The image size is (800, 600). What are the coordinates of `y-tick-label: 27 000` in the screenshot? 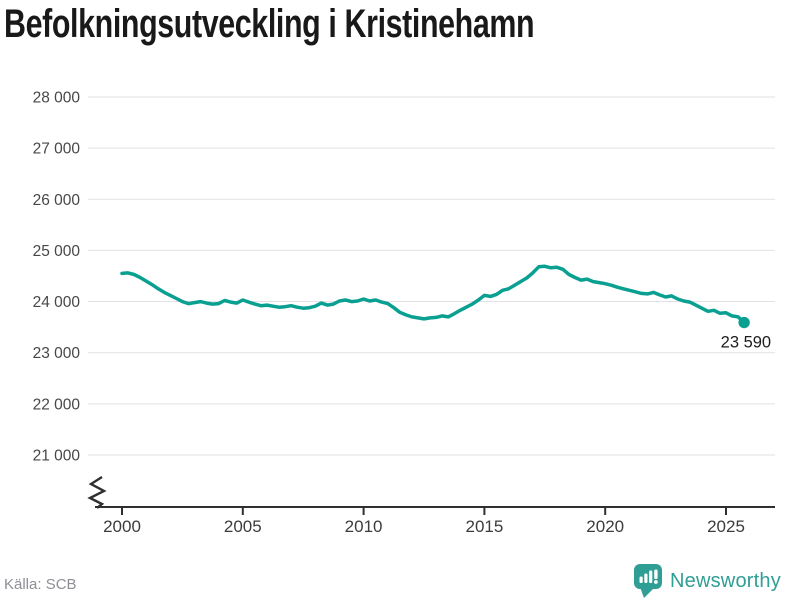 It's located at (57, 149).